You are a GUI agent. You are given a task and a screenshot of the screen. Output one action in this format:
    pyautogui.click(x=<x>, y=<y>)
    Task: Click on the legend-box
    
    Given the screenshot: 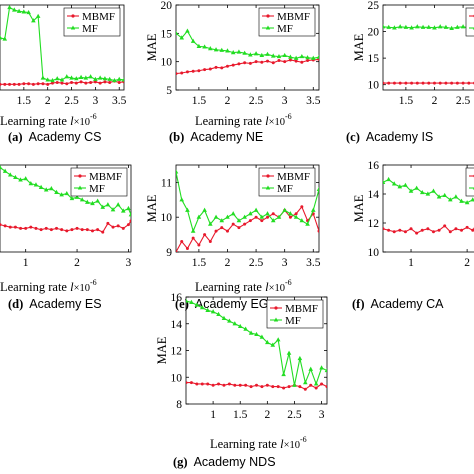 What is the action you would take?
    pyautogui.click(x=287, y=182)
    